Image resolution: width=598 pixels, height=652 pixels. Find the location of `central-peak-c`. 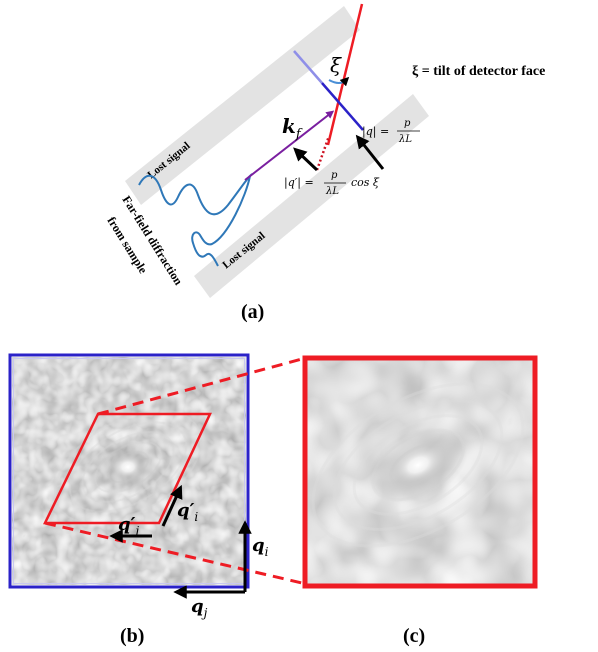

central-peak-c is located at coordinates (418, 465).